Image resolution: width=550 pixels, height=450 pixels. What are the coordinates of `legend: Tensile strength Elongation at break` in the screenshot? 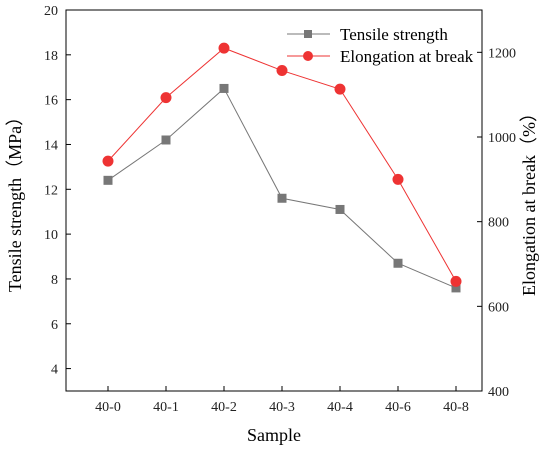 It's located at (380, 45).